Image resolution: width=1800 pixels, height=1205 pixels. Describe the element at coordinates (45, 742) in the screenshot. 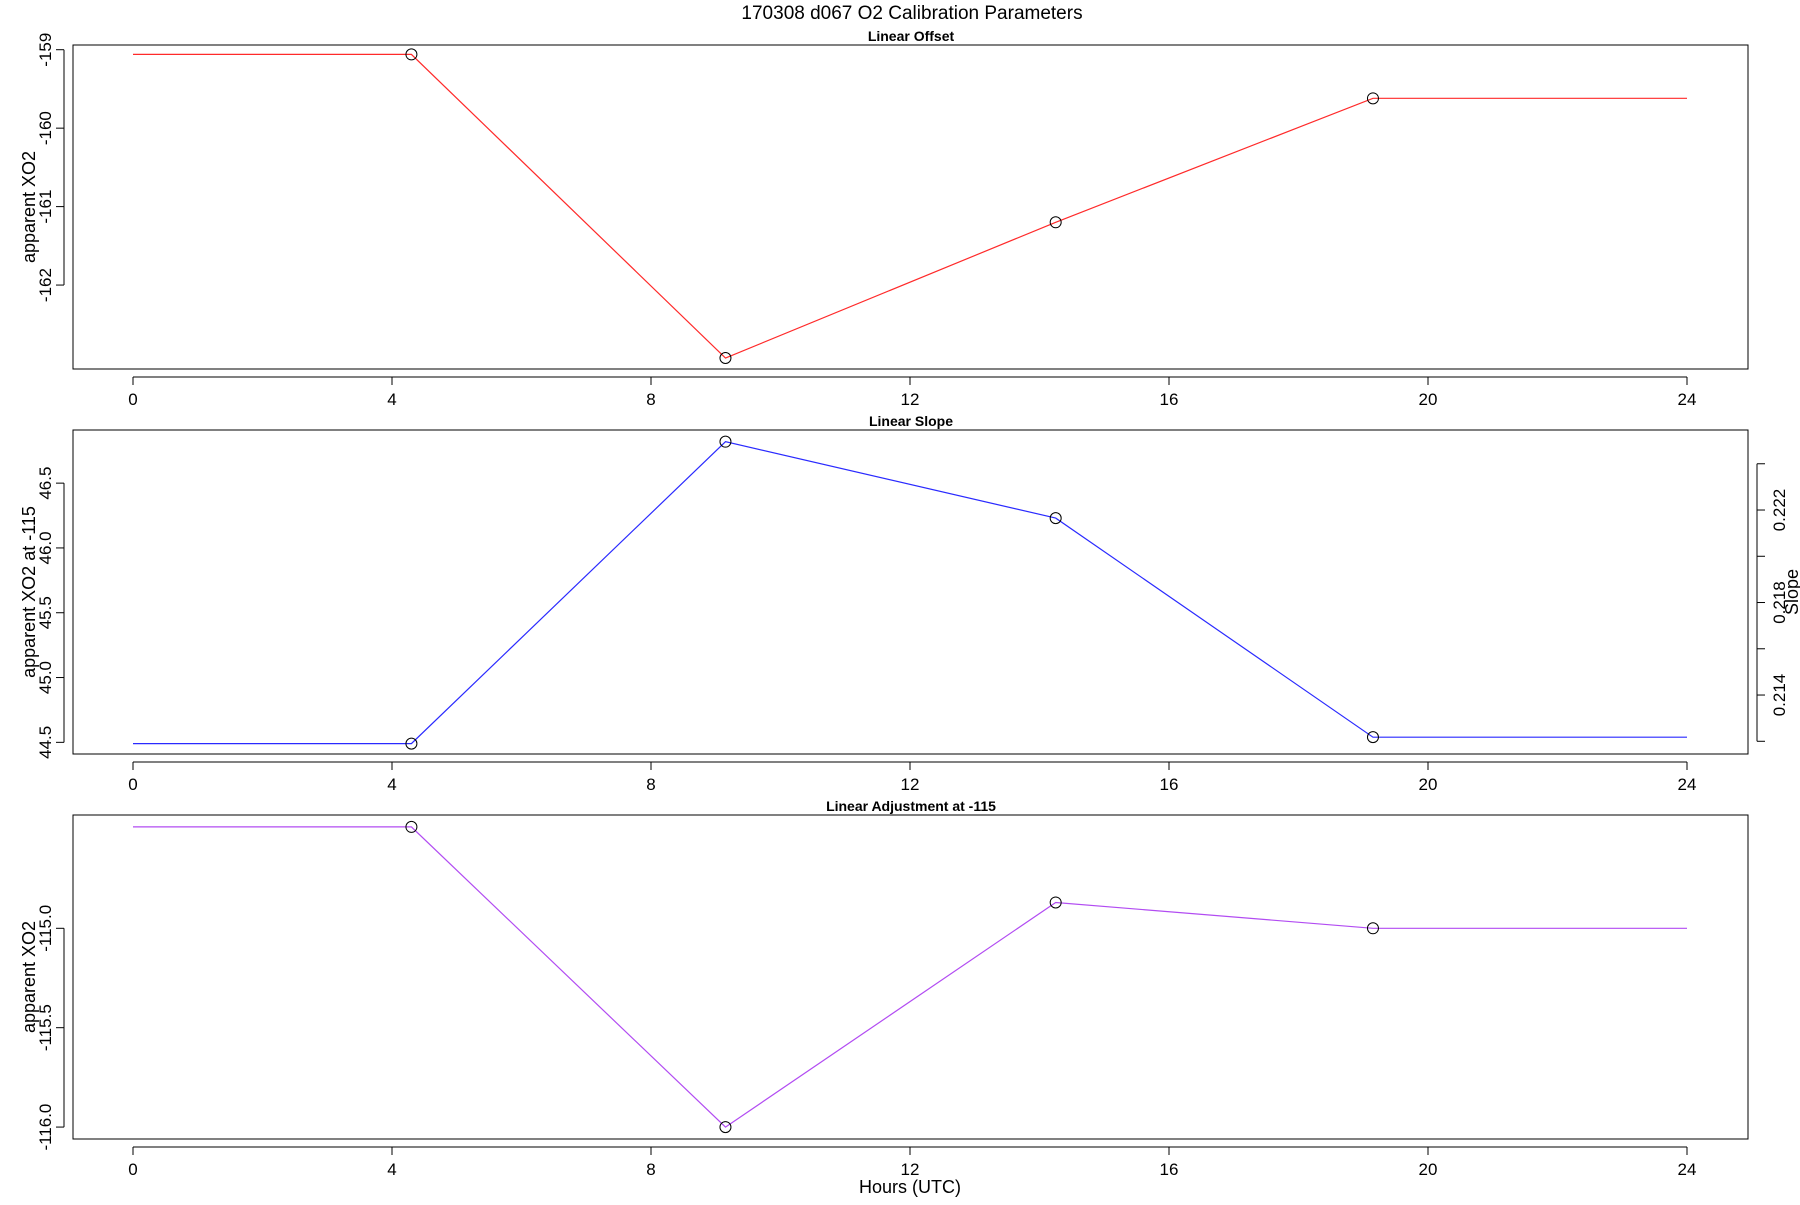

I see `y-tick-label: 44.5` at that location.